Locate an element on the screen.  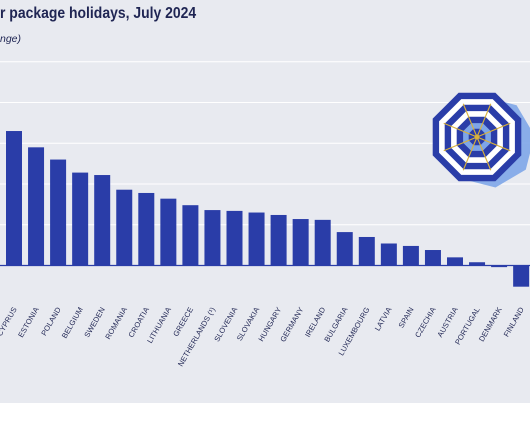
chart-title: r package holidays, July 2024 is located at coordinates (98, 13).